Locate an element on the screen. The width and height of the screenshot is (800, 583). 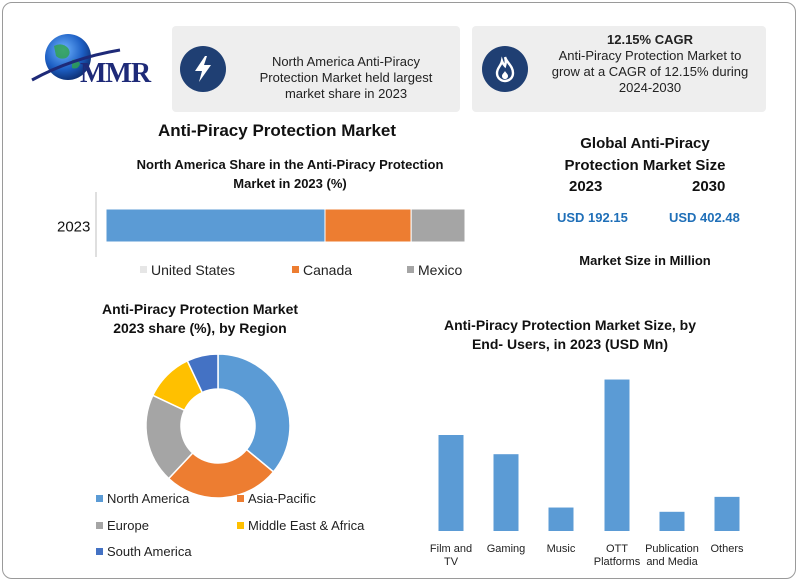
value-2023: USD 192.15 is located at coordinates (592, 217).